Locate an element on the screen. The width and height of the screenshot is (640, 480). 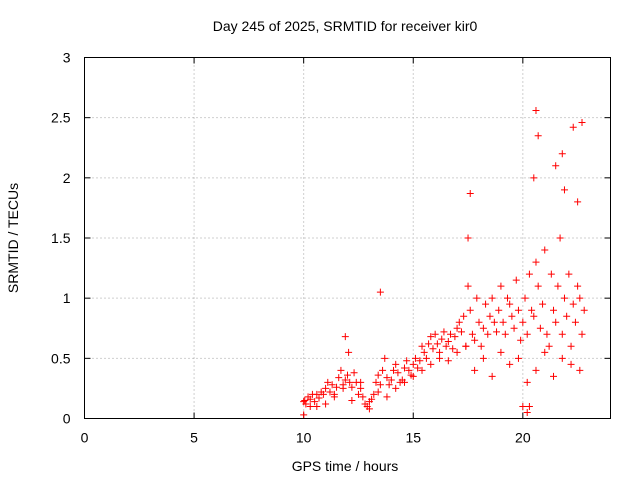
y-tick-label: 2 is located at coordinates (67, 178).